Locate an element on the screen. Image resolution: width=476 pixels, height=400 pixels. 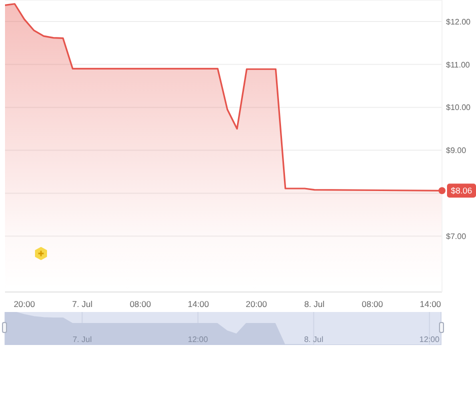
y-tick-label: $9.00 is located at coordinates (456, 151).